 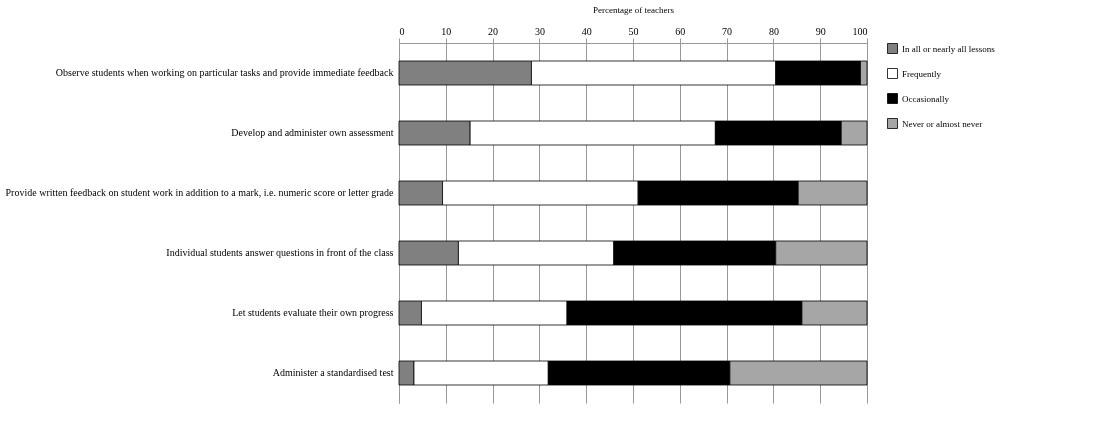 What do you see at coordinates (333, 372) in the screenshot?
I see `y-tick-label: Administer a standardised test` at bounding box center [333, 372].